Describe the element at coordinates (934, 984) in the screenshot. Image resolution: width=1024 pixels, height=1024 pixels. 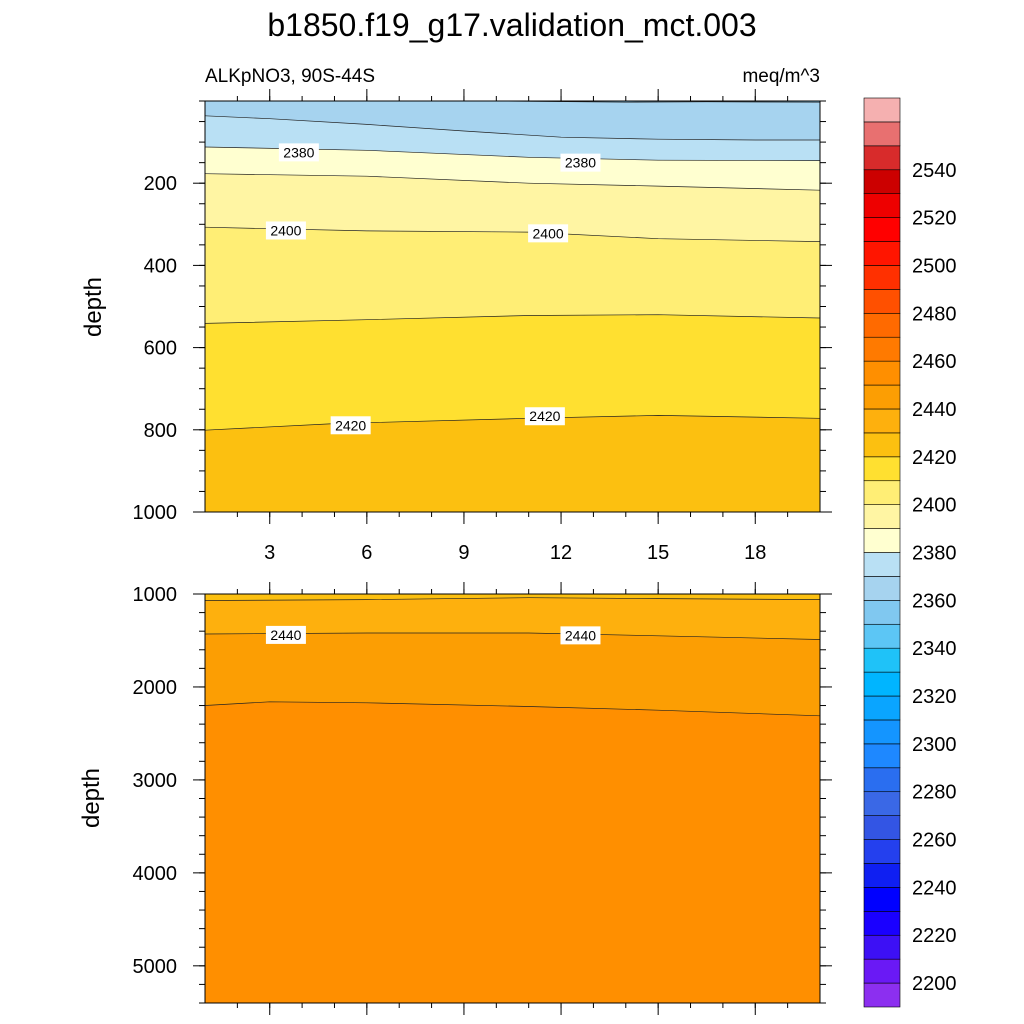
I see `colorbar-label: 2200` at that location.